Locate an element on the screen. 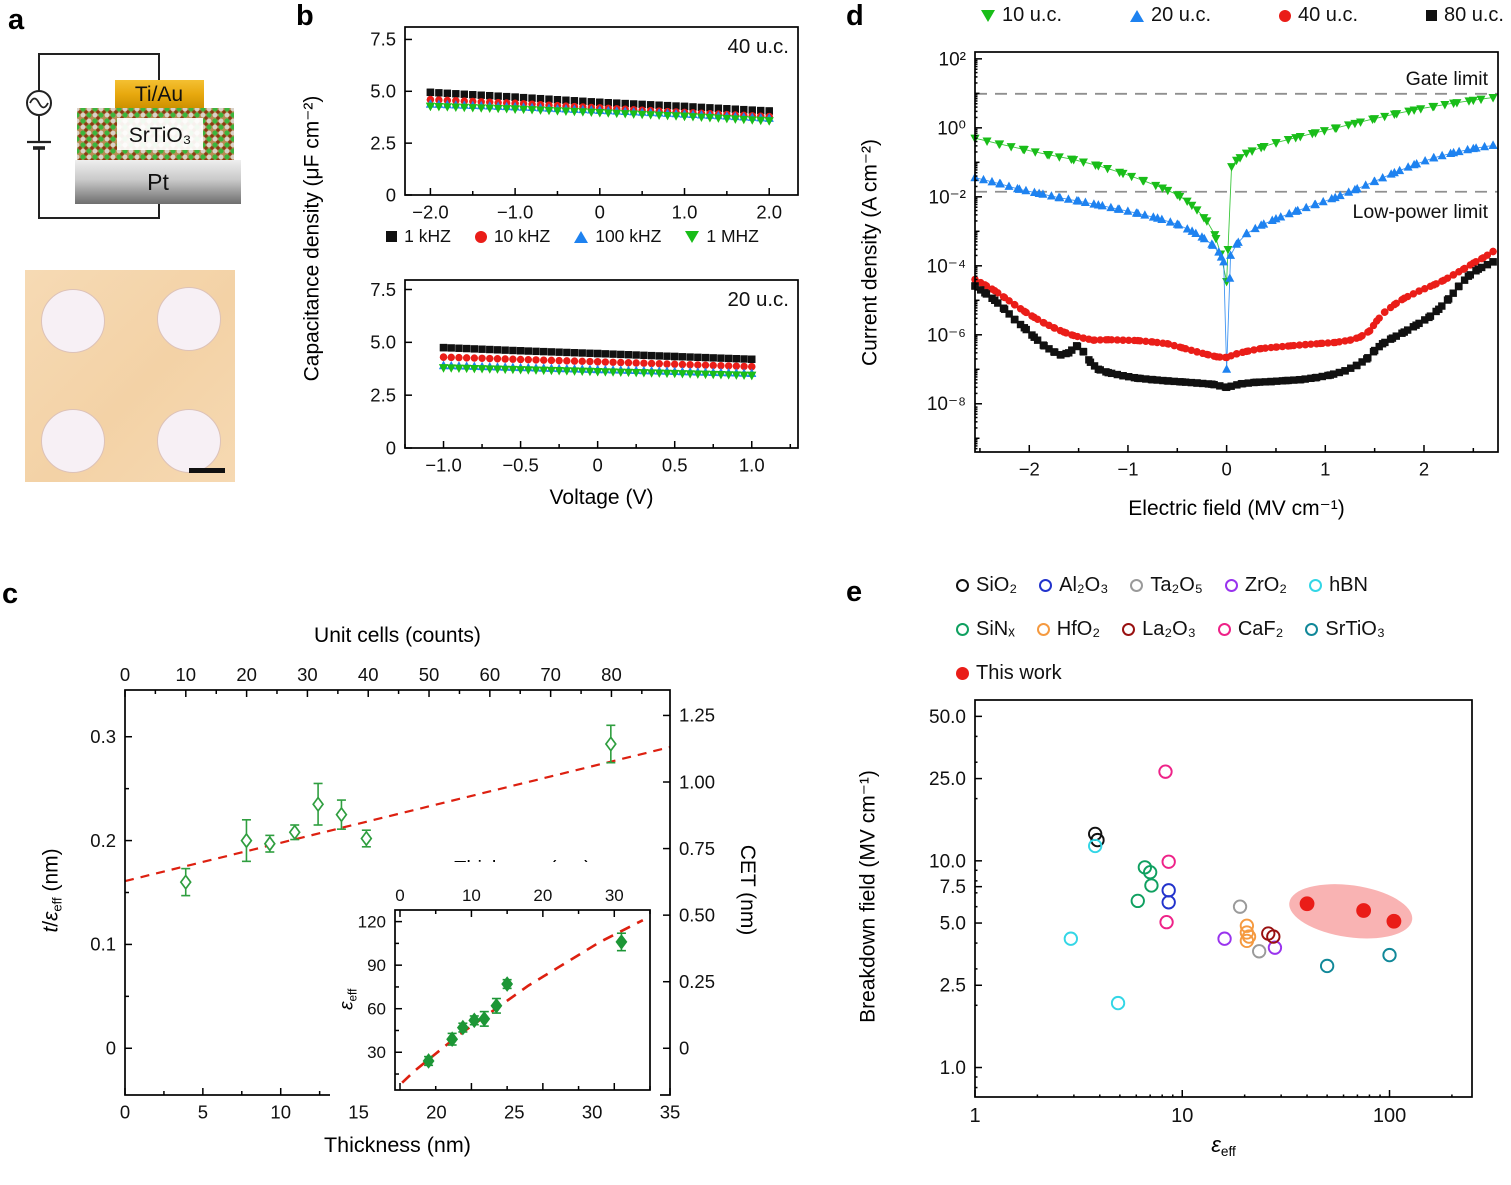 The width and height of the screenshot is (1511, 1185). legend-item-al₂o₃: Al₂O₃ is located at coordinates (1073, 585).